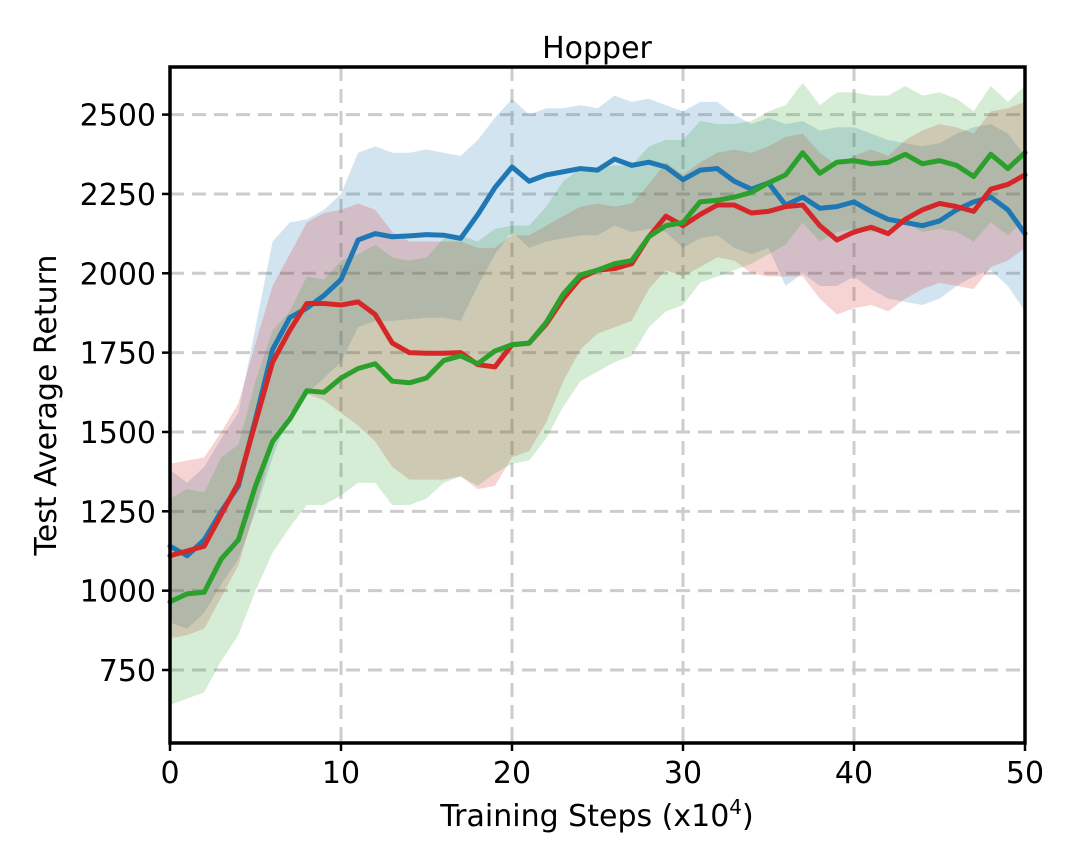 This screenshot has width=1079, height=865. I want to click on y-tick-label: 1250, so click(118, 512).